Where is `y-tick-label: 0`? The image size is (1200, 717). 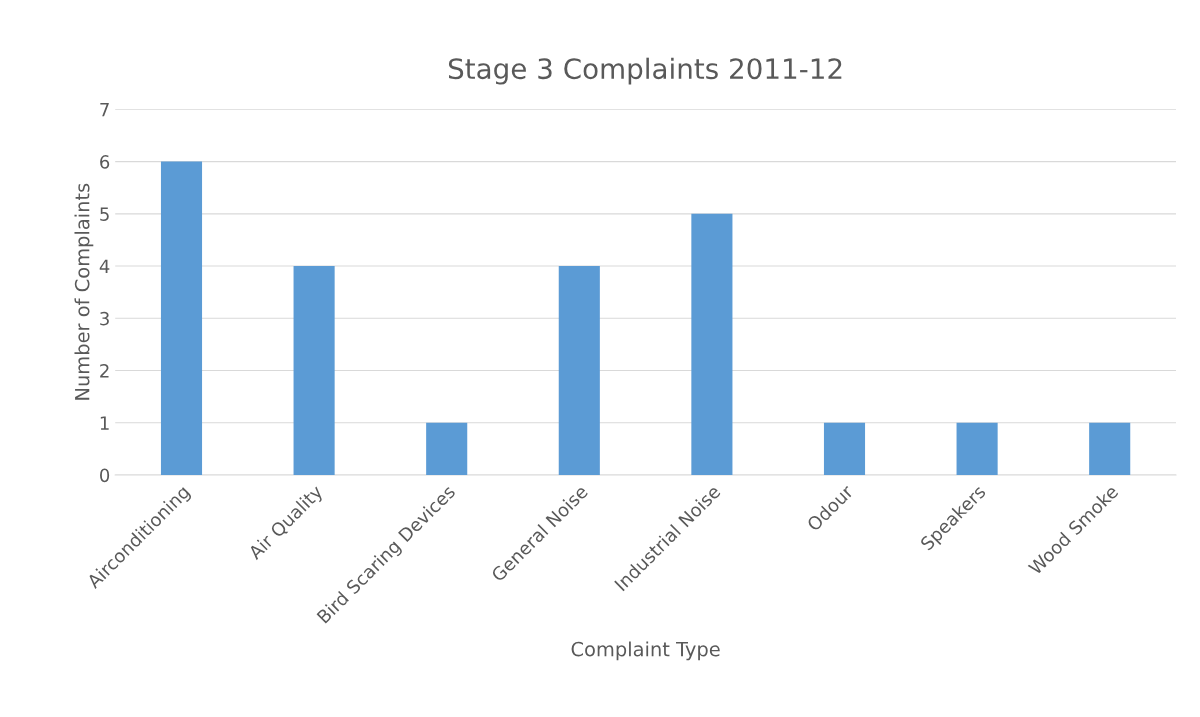 y-tick-label: 0 is located at coordinates (105, 475).